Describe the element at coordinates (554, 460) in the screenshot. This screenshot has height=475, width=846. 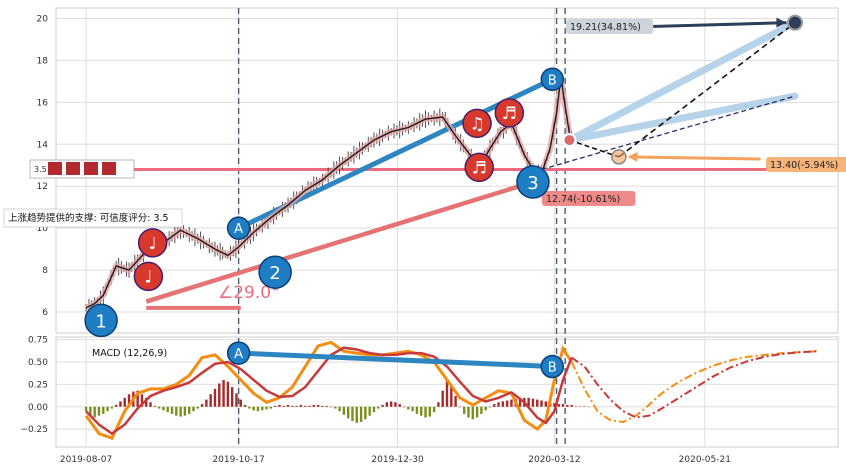
I see `x-tick-label: 2020-03-12` at that location.